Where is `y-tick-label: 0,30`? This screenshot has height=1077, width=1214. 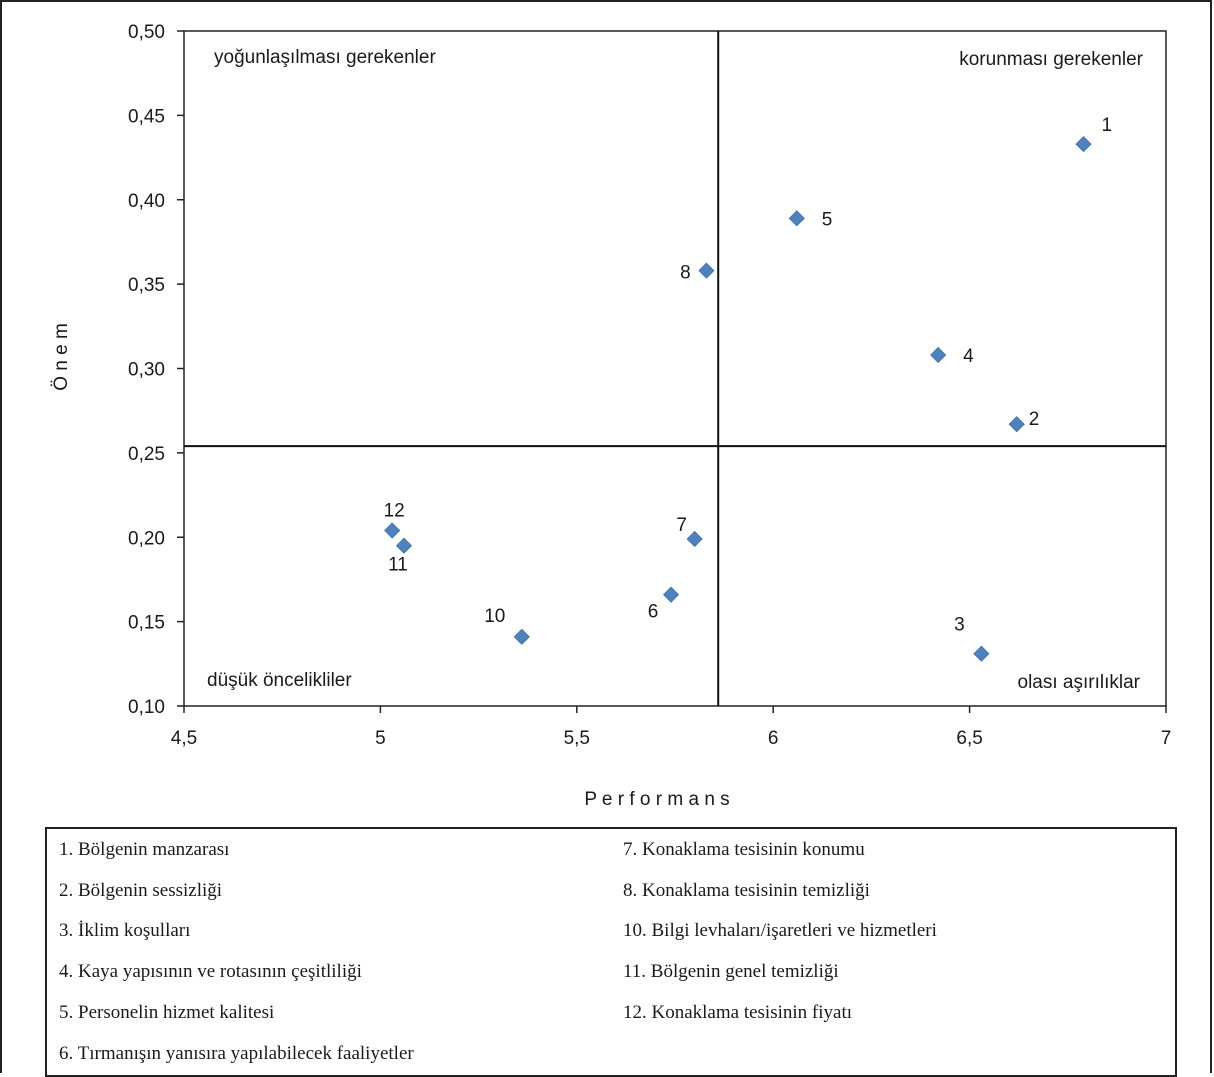
y-tick-label: 0,30 is located at coordinates (146, 370).